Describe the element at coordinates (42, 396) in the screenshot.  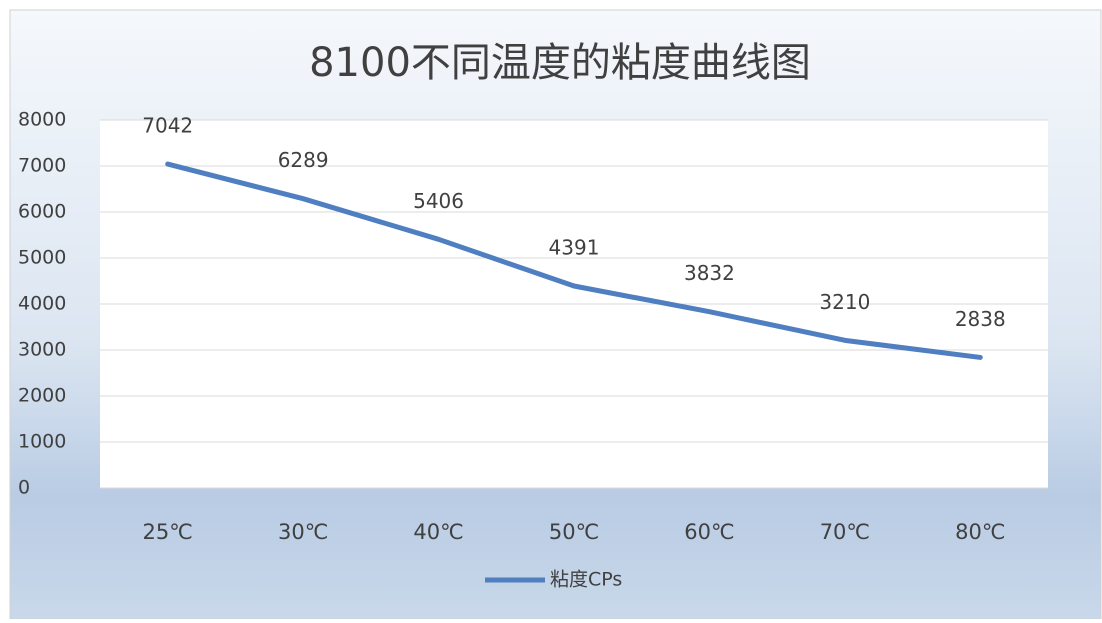
I see `y-tick-label: 2000` at that location.